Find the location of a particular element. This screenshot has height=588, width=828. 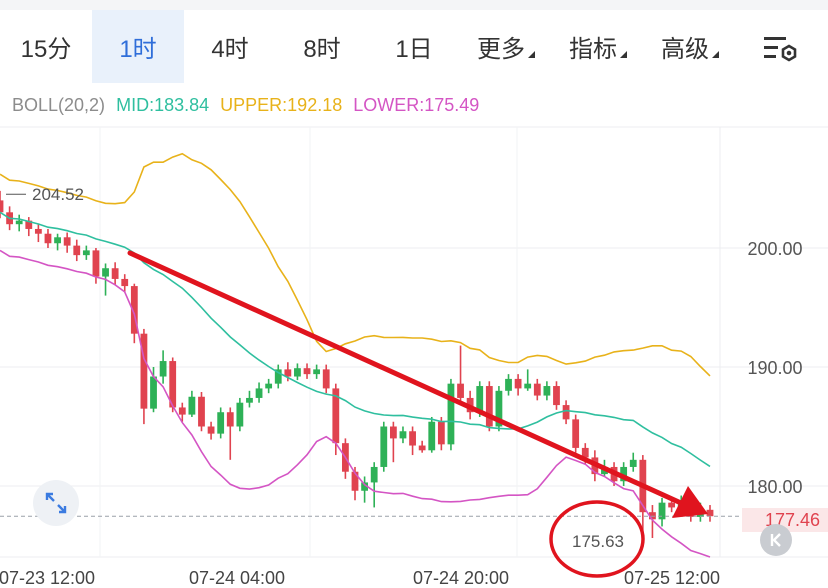

boll-upper: UPPER:192.18 is located at coordinates (281, 105).